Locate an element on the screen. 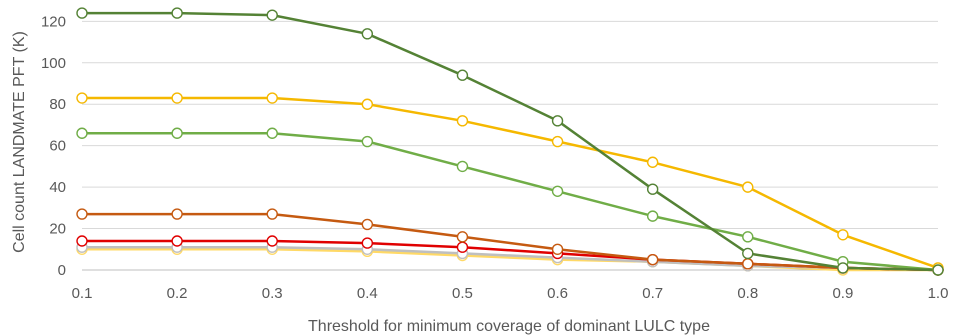  x-tick-label: 0.6 is located at coordinates (557, 293).